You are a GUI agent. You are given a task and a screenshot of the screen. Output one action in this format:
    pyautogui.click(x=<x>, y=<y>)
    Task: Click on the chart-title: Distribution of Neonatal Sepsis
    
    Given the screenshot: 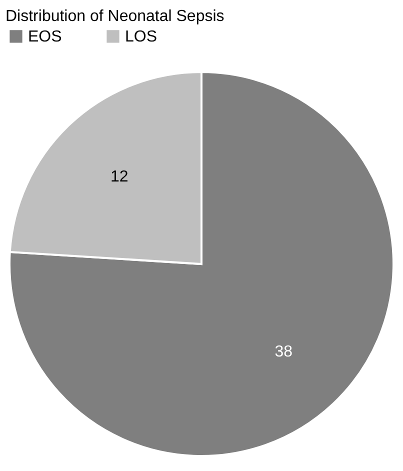 What is the action you would take?
    pyautogui.click(x=115, y=16)
    